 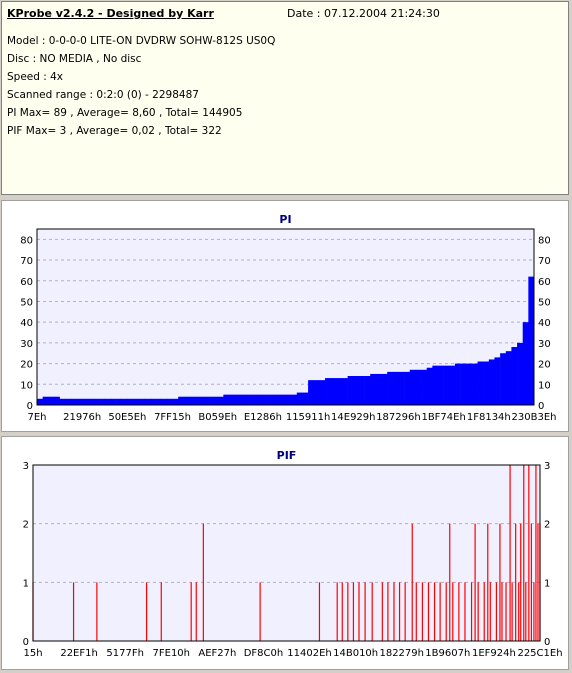 I want to click on y-tick-label-left: 50, so click(x=26, y=302).